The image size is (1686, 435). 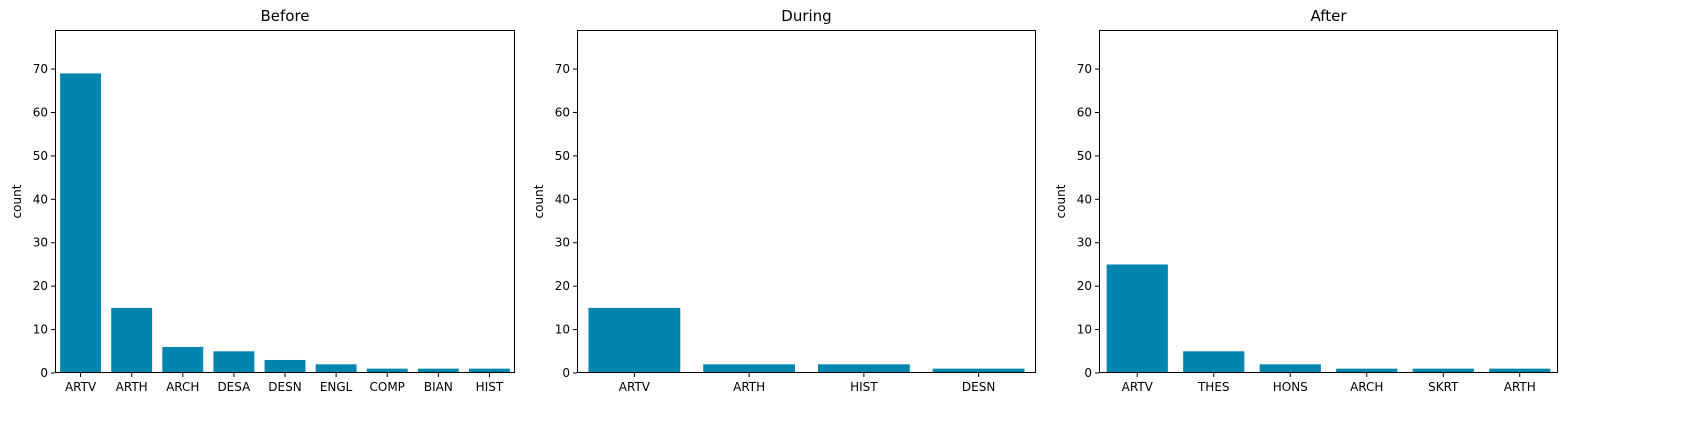 What do you see at coordinates (1328, 16) in the screenshot?
I see `panel-title: After` at bounding box center [1328, 16].